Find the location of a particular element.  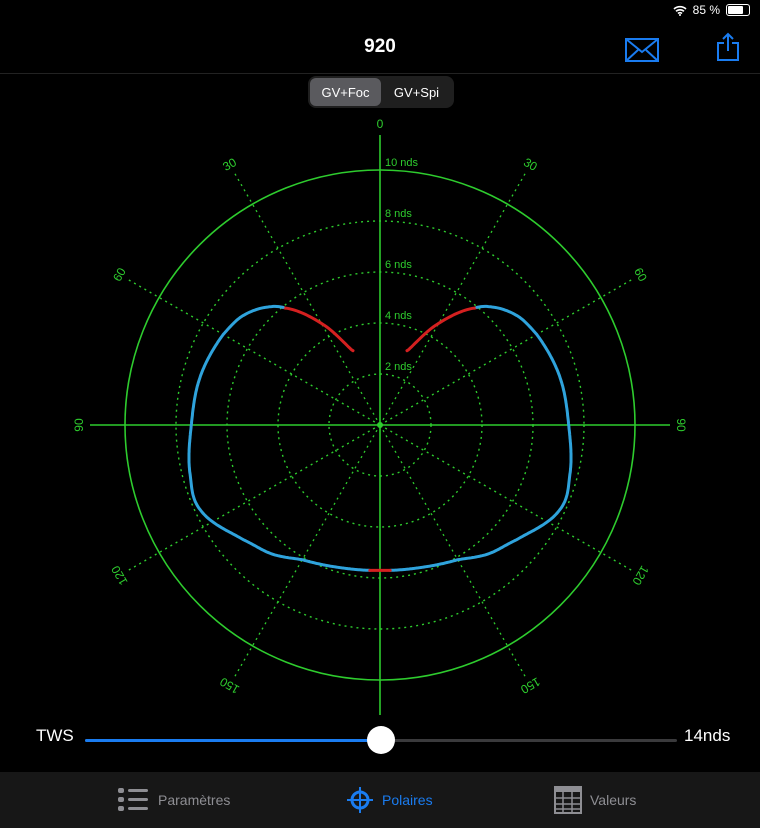

segment-gv-spi: GV+Spi is located at coordinates (416, 92).